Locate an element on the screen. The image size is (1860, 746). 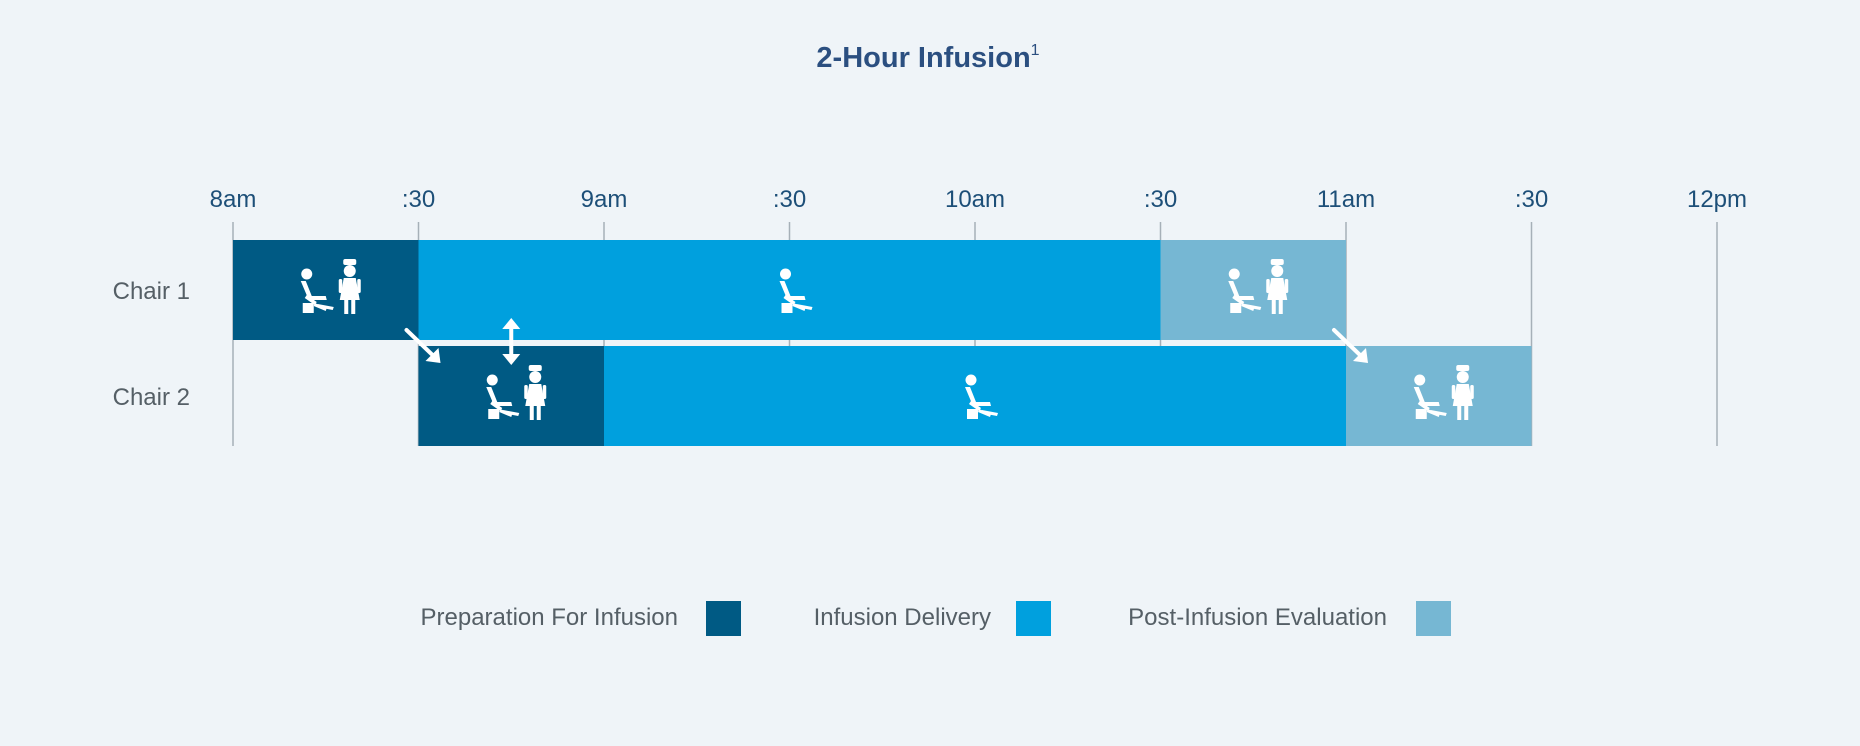
x-tick-label: 10am is located at coordinates (975, 199).